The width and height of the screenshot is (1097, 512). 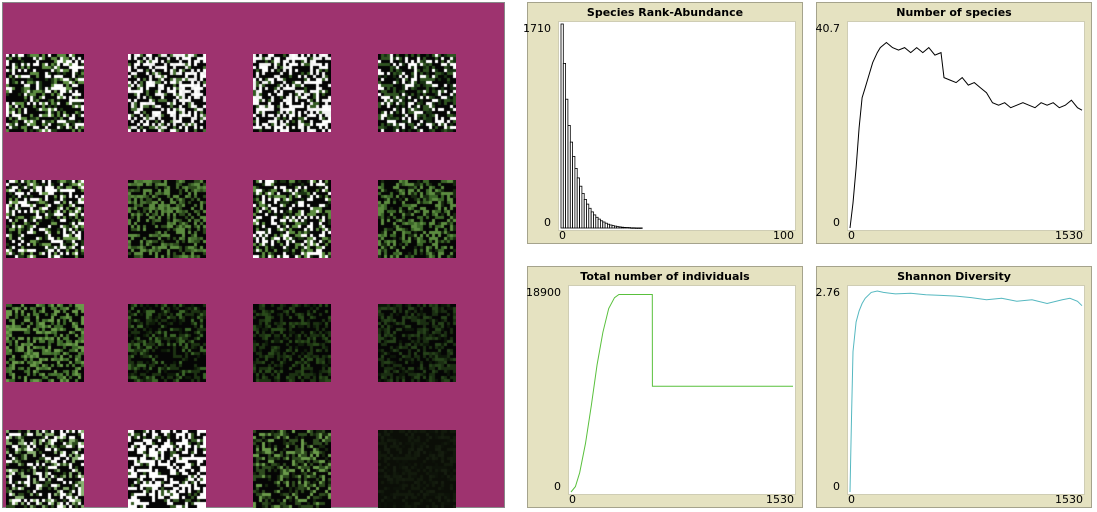 What do you see at coordinates (954, 12) in the screenshot?
I see `plot-title: Number of species` at bounding box center [954, 12].